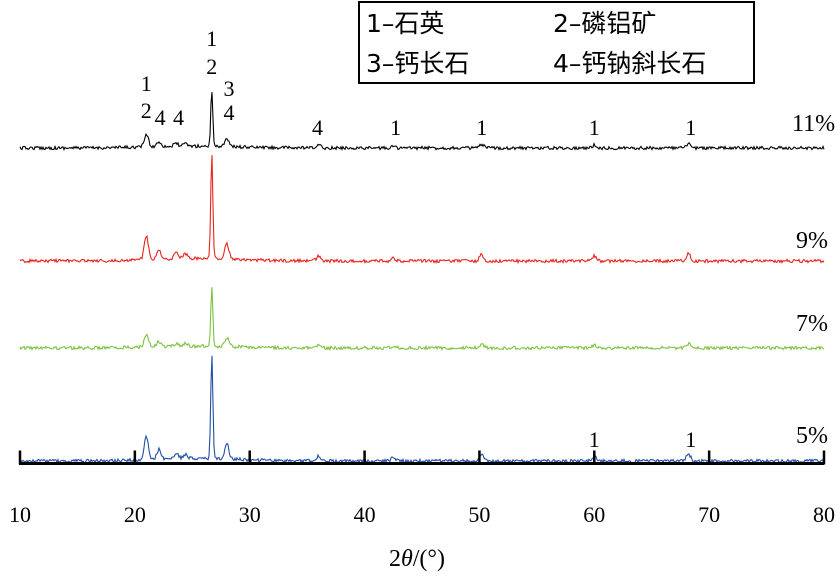 The width and height of the screenshot is (840, 582). I want to click on series-label-7pct: 7%, so click(812, 324).